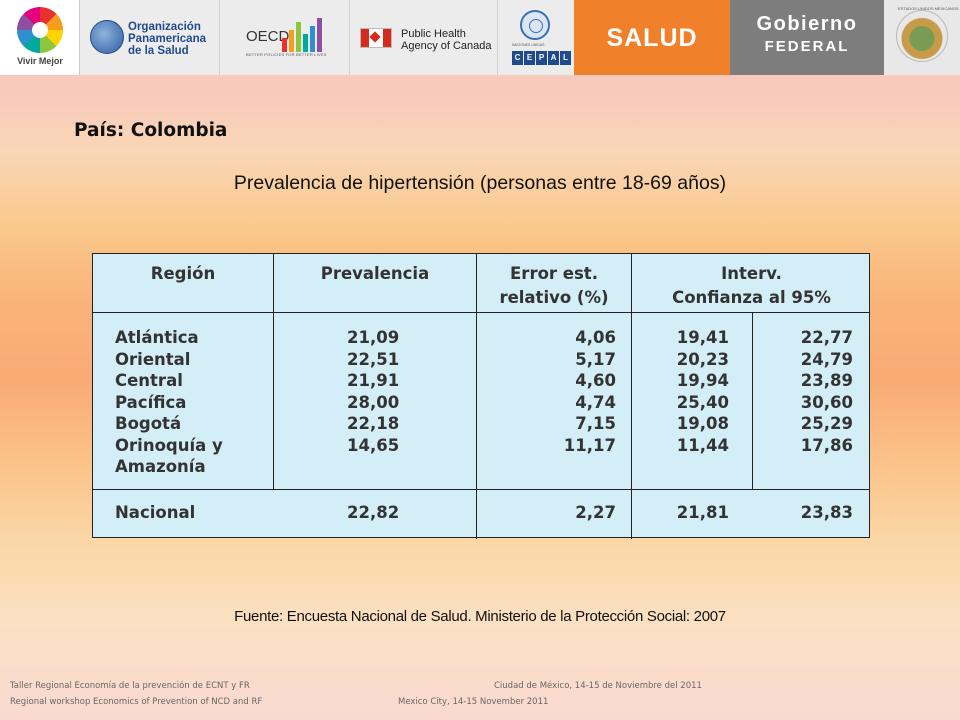 This screenshot has width=960, height=720. I want to click on phac-logo: Public Health Agency of Canada, so click(424, 37).